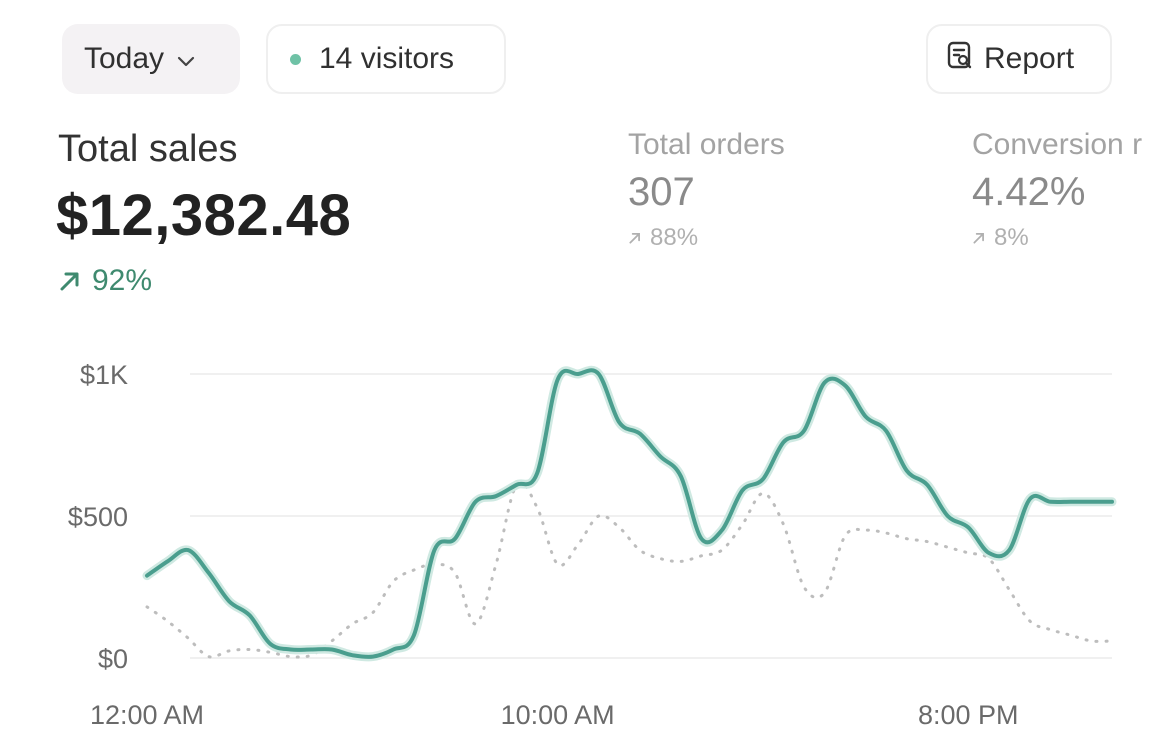 This screenshot has width=1170, height=741. Describe the element at coordinates (204, 215) in the screenshot. I see `total-sales-value: $12,382.48` at that location.